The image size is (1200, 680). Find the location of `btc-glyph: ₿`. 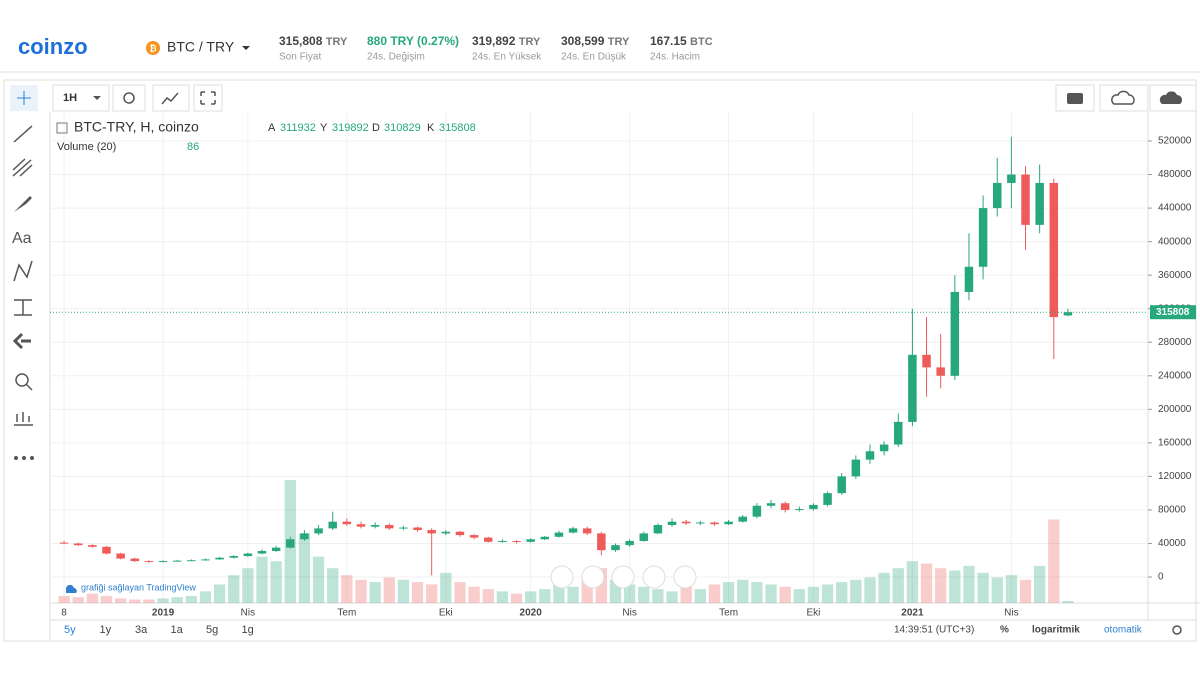

btc-glyph: ₿ is located at coordinates (152, 48).